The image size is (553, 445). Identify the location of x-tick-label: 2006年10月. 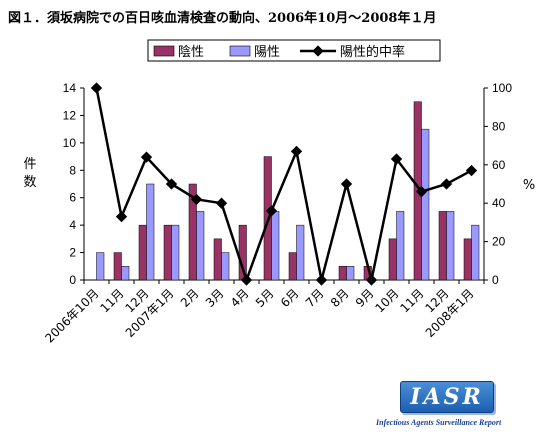
(71, 315).